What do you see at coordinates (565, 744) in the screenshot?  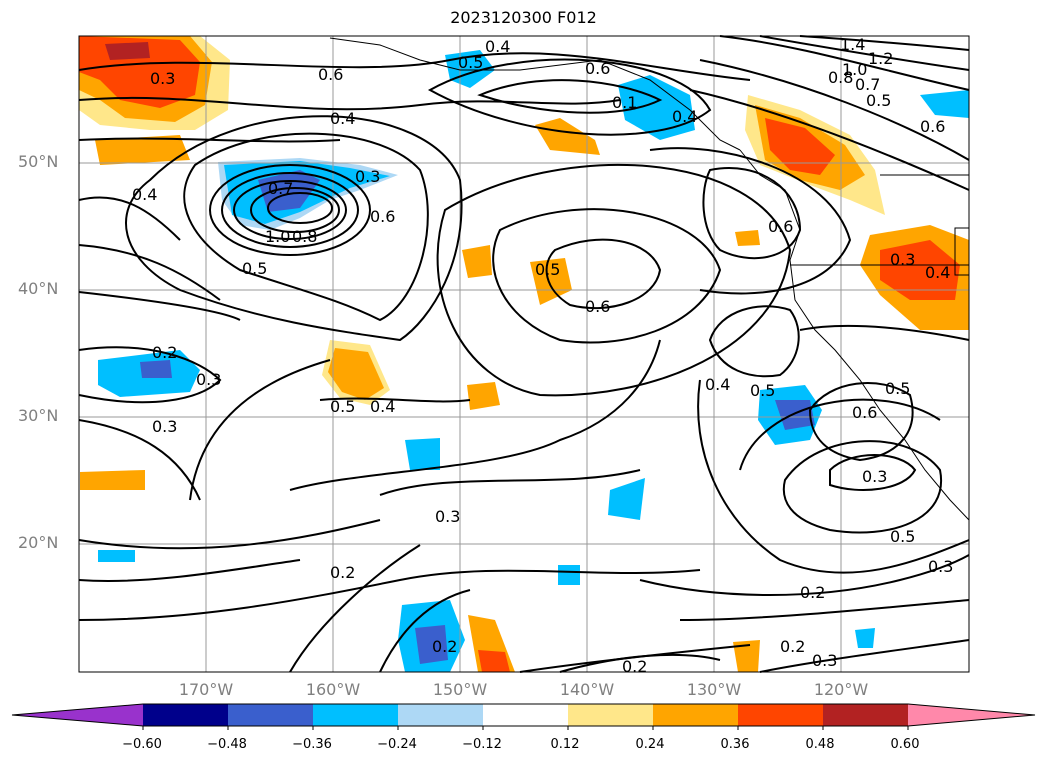 I see `colorbar-tick-label: 0.12` at bounding box center [565, 744].